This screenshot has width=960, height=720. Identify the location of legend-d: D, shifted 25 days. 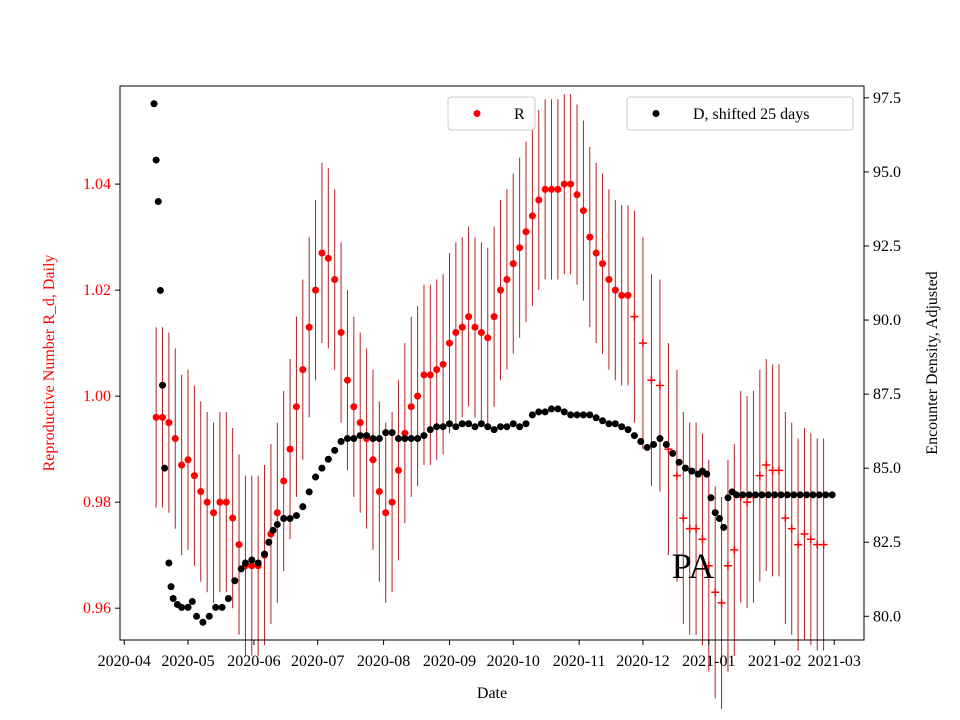
(740, 113).